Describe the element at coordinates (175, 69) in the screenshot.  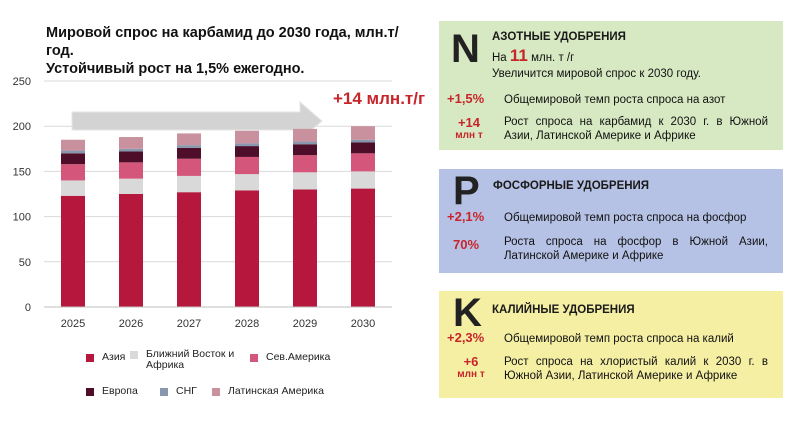
I see `chart-title-line2: Устойчивый рост на 1,5% ежегодно.` at that location.